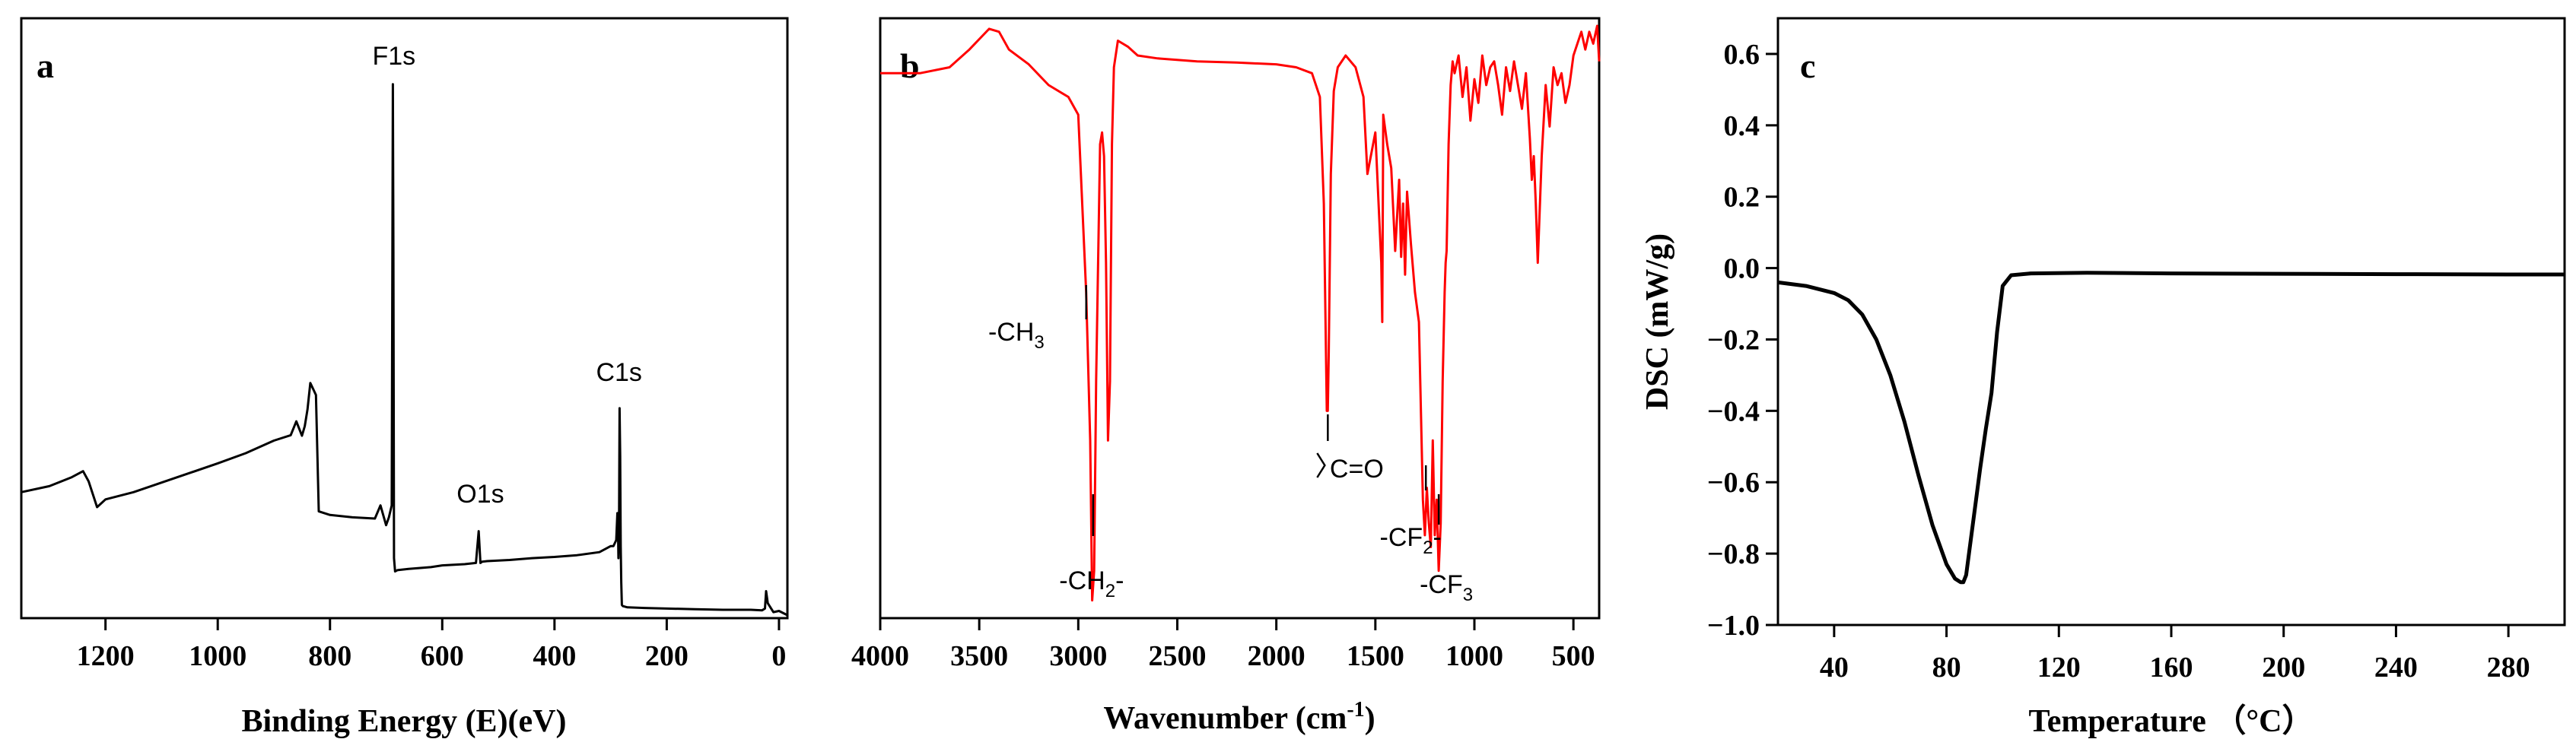  Describe the element at coordinates (1734, 411) in the screenshot. I see `panel-c-y-tick-label: −0.4` at that location.